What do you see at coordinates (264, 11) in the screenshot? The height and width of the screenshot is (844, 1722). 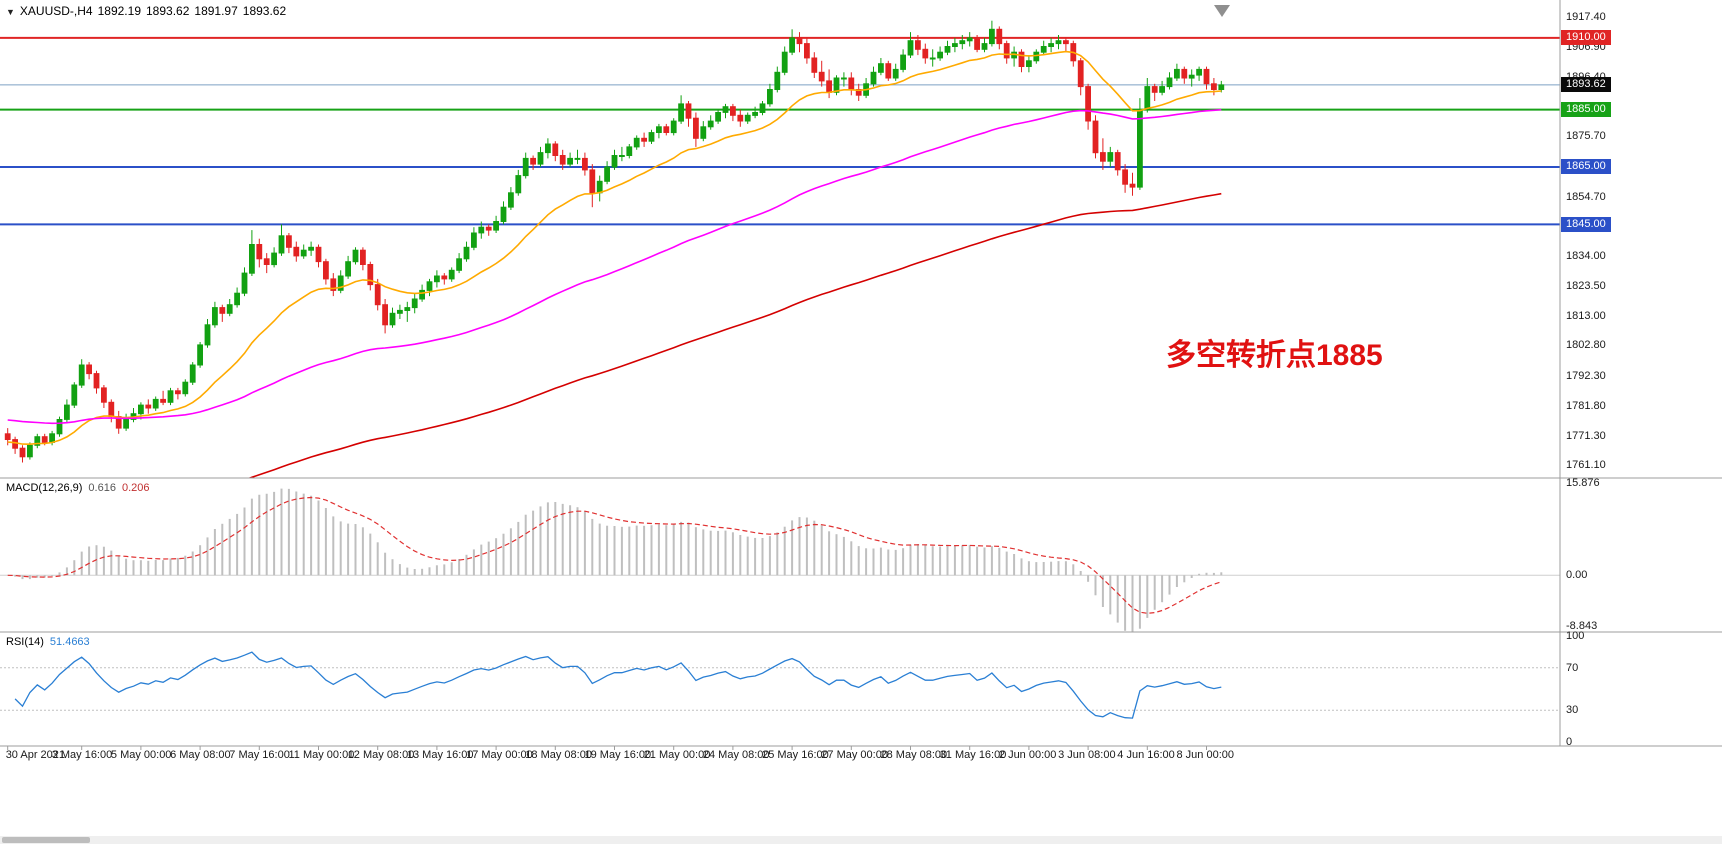 I see `close-value: 1893.62` at bounding box center [264, 11].